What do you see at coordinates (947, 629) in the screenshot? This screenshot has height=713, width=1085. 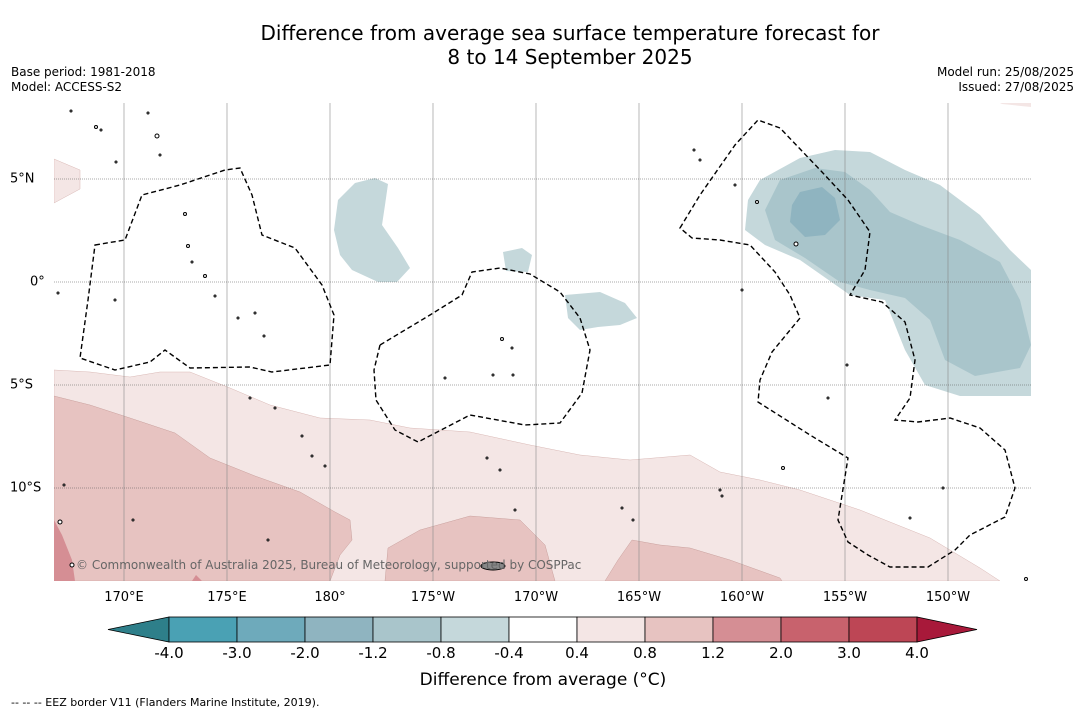 I see `colorbar-extend-high` at bounding box center [947, 629].